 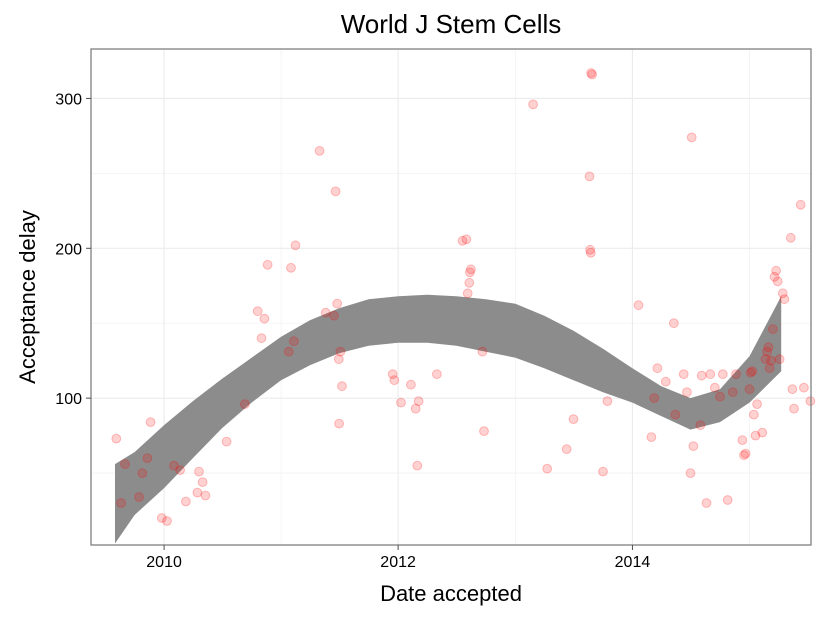 I want to click on x-axis-ticks: 2010 2012 2014, so click(x=398, y=558).